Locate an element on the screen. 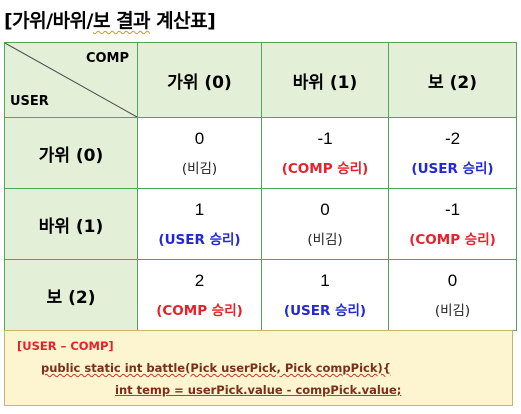 The width and height of the screenshot is (521, 414). title-middle: 보 결과 is located at coordinates (121, 21).